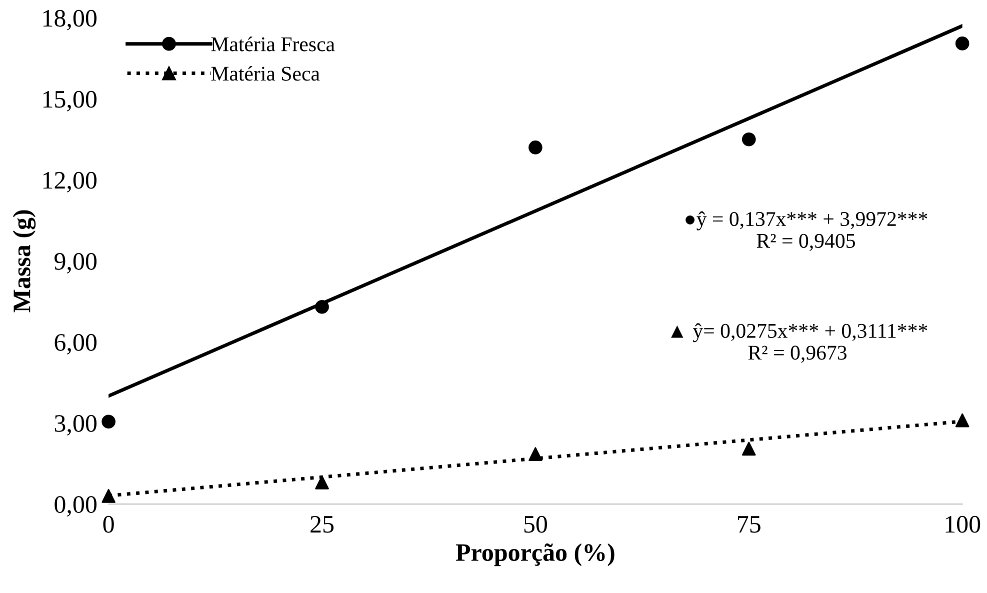  What do you see at coordinates (70, 20) in the screenshot?
I see `y-tick-label: 18,00` at bounding box center [70, 20].